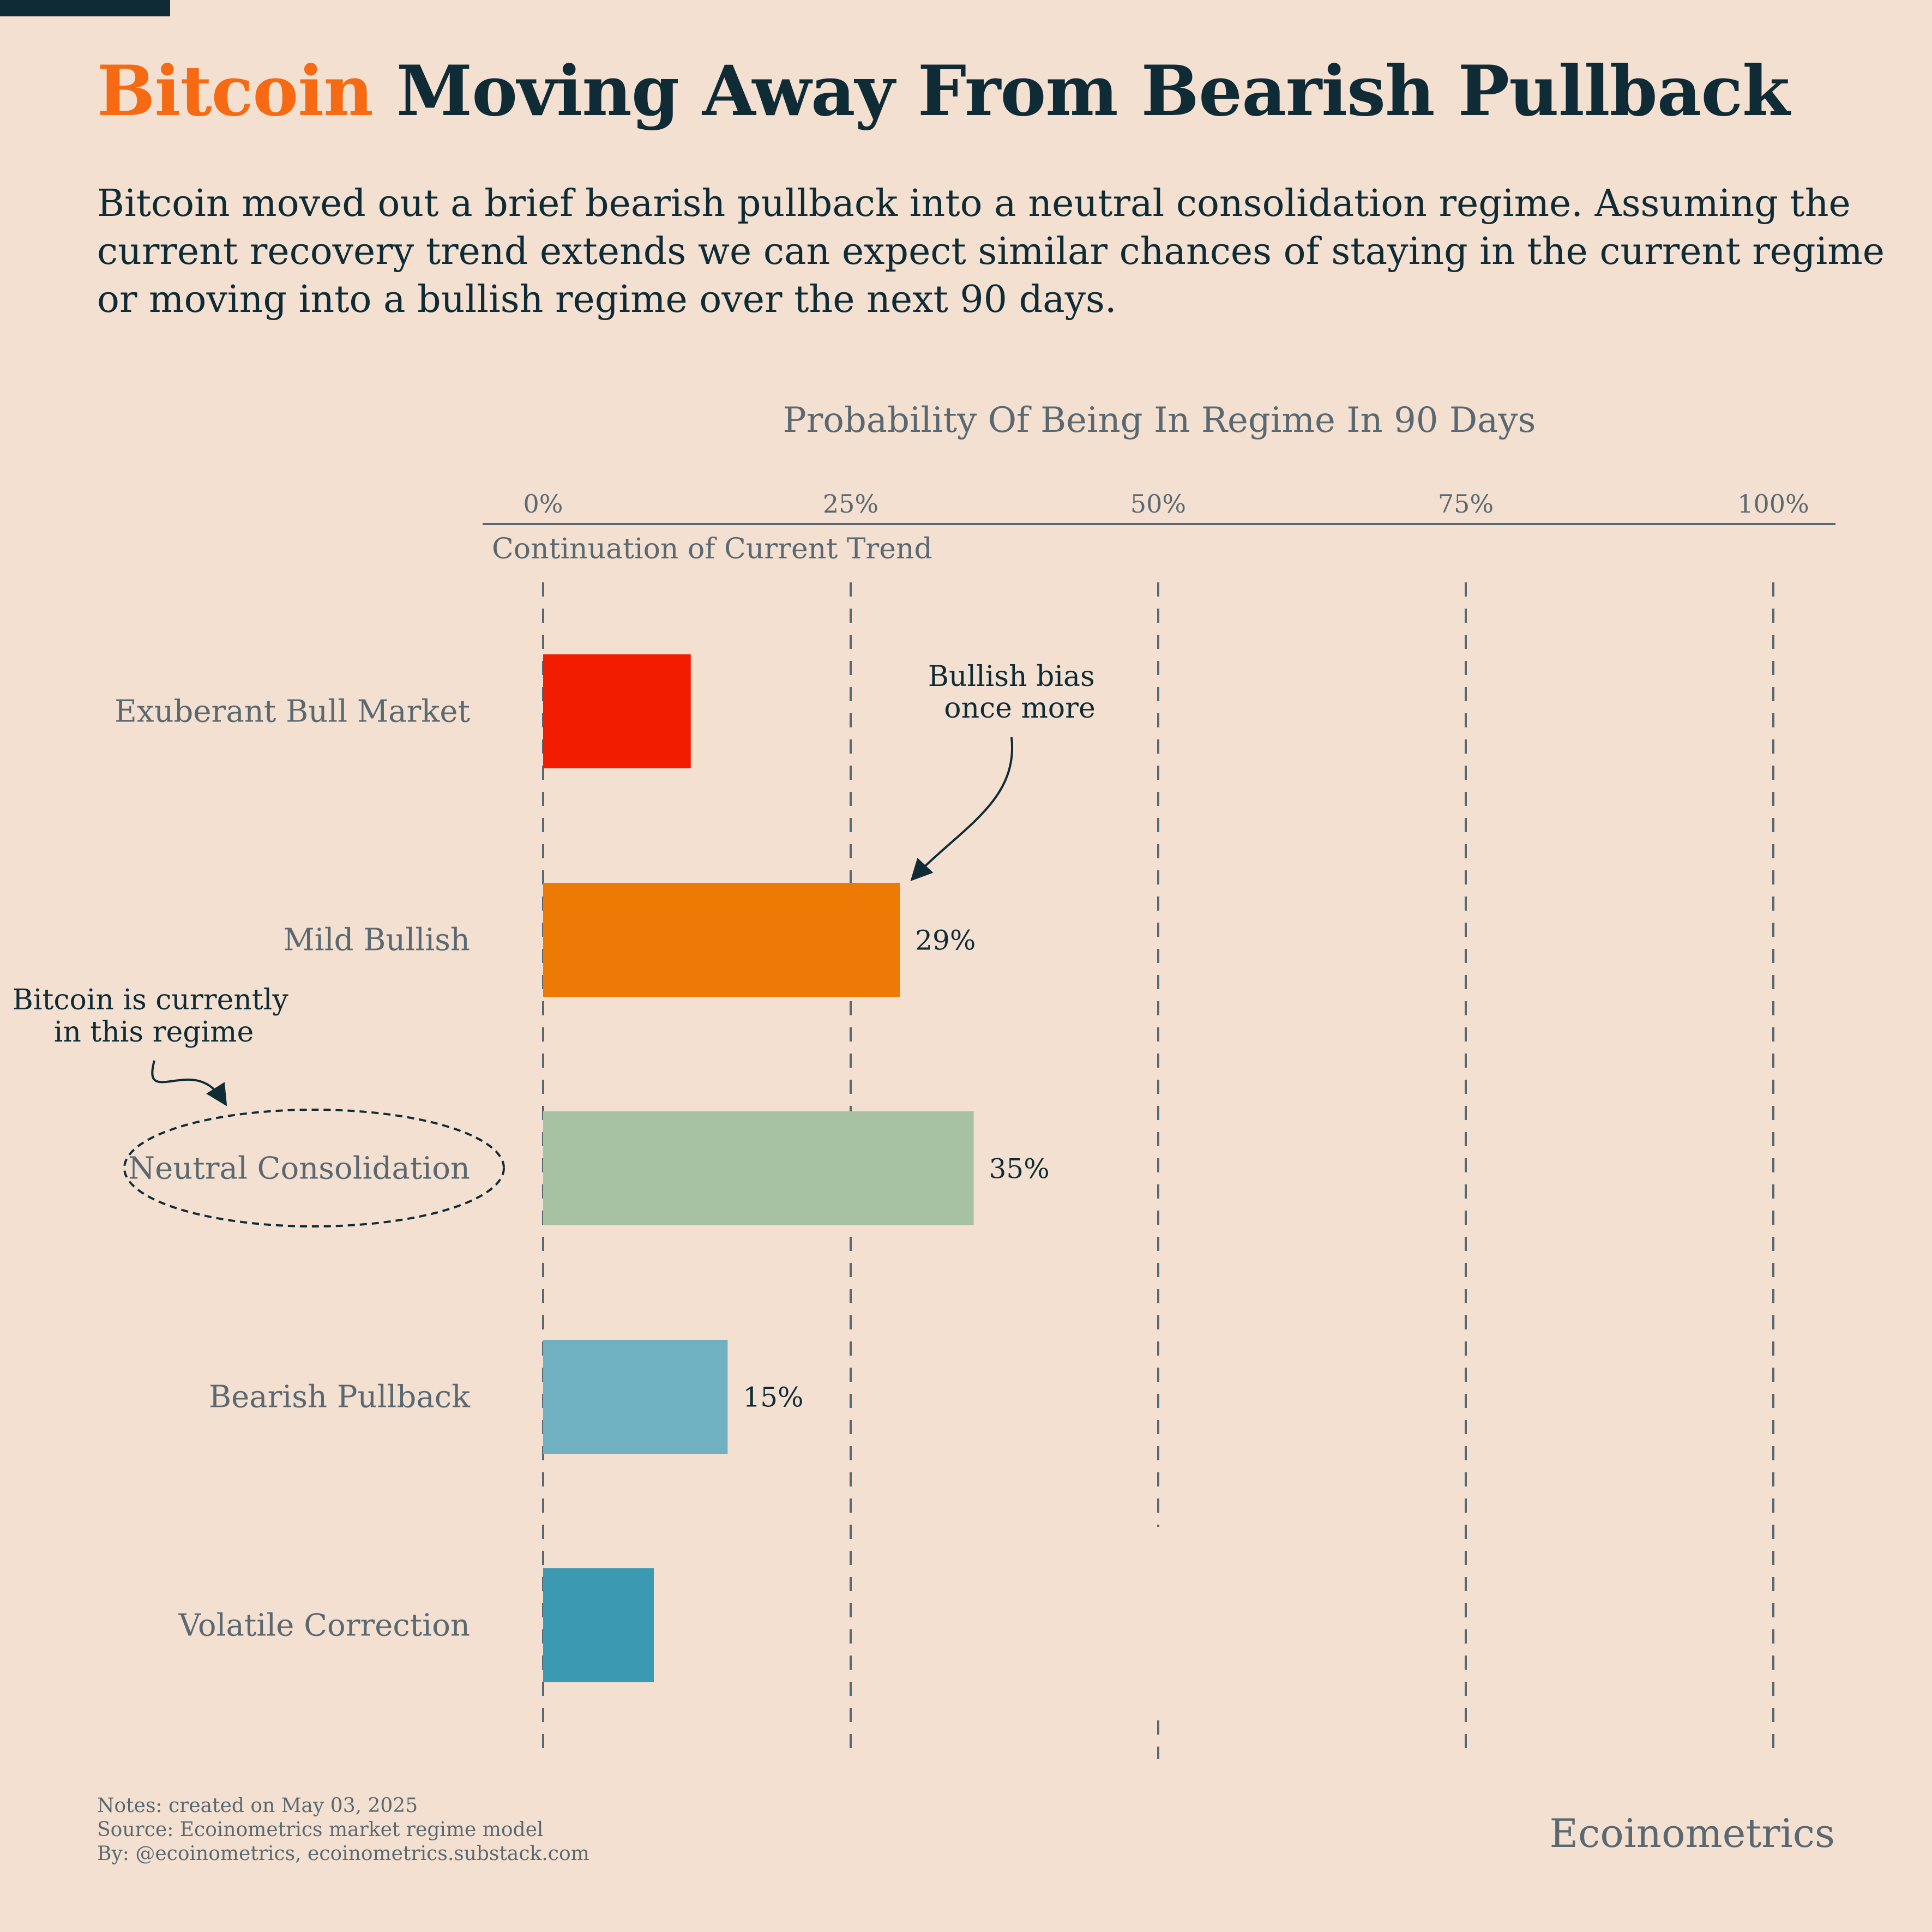 Image resolution: width=1932 pixels, height=1932 pixels. Describe the element at coordinates (151, 1000) in the screenshot. I see `current-annotation-line-1: Bitcoin is currently` at that location.